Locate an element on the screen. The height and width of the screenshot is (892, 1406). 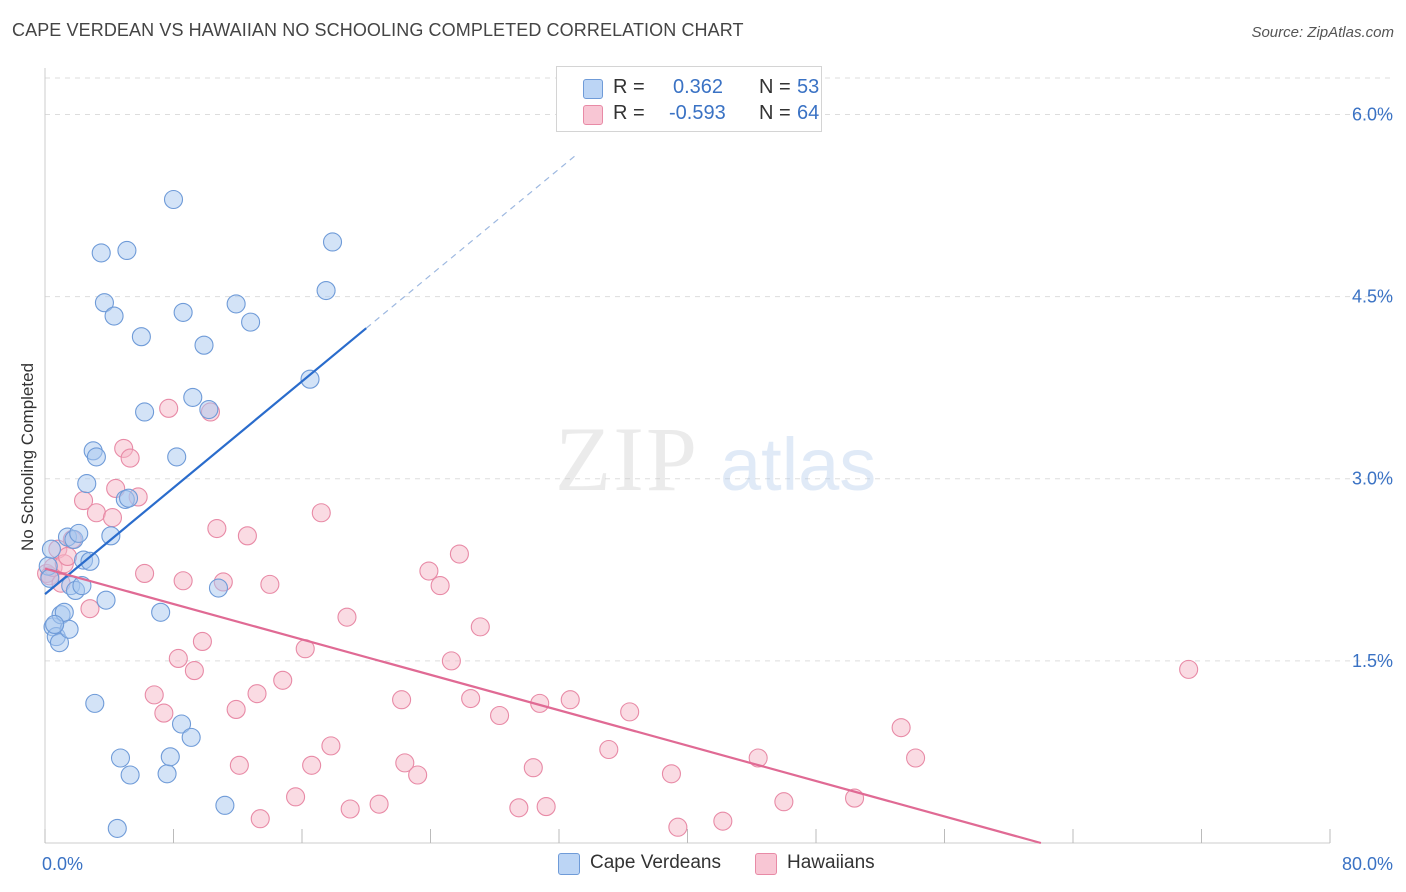
y-axis-label: No Schooling Completed is located at coordinates (27, 457).